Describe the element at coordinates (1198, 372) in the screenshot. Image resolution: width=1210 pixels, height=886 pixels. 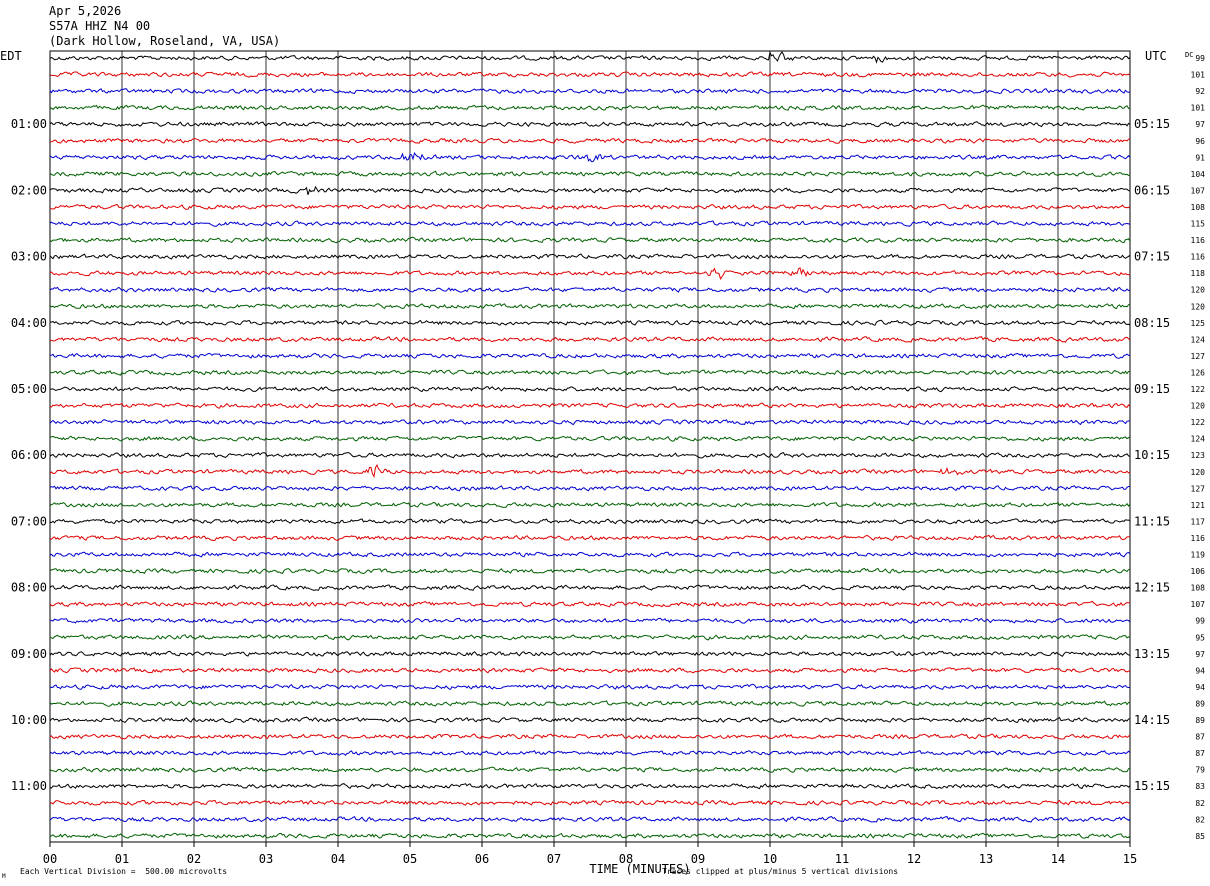
I see `dc-offset-label: 126` at that location.